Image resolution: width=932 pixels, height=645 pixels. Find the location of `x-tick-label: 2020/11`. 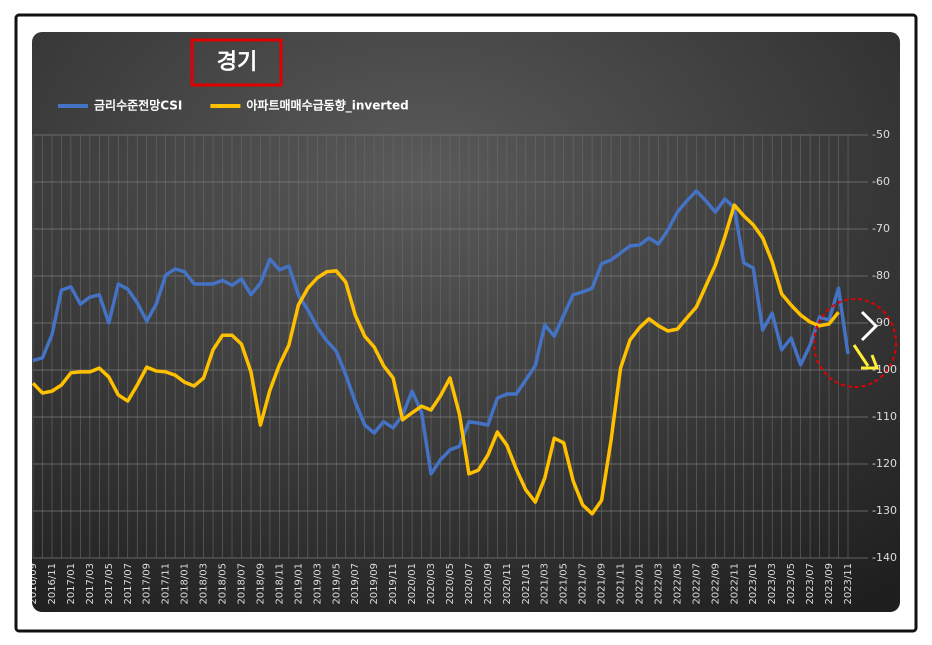

x-tick-label: 2020/11 is located at coordinates (507, 584).